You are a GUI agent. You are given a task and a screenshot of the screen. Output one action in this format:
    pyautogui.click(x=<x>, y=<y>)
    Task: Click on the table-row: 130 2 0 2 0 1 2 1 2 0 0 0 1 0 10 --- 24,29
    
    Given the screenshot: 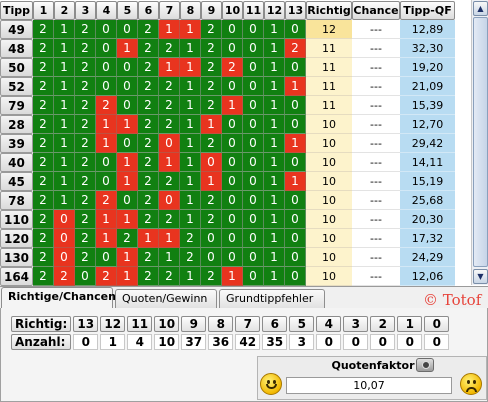 What is the action you would take?
    pyautogui.click(x=227, y=257)
    